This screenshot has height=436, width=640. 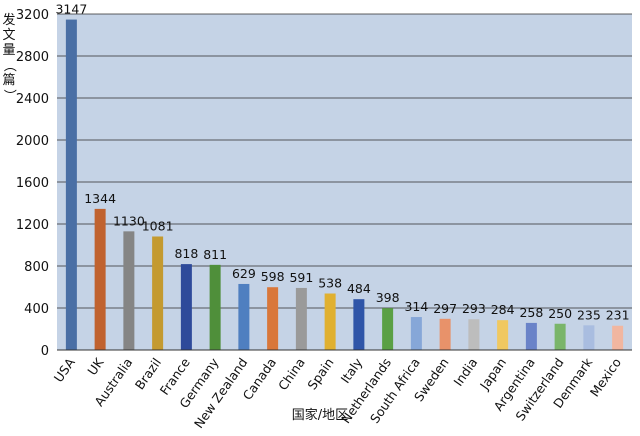 I want to click on data-label: 235, so click(x=589, y=314).